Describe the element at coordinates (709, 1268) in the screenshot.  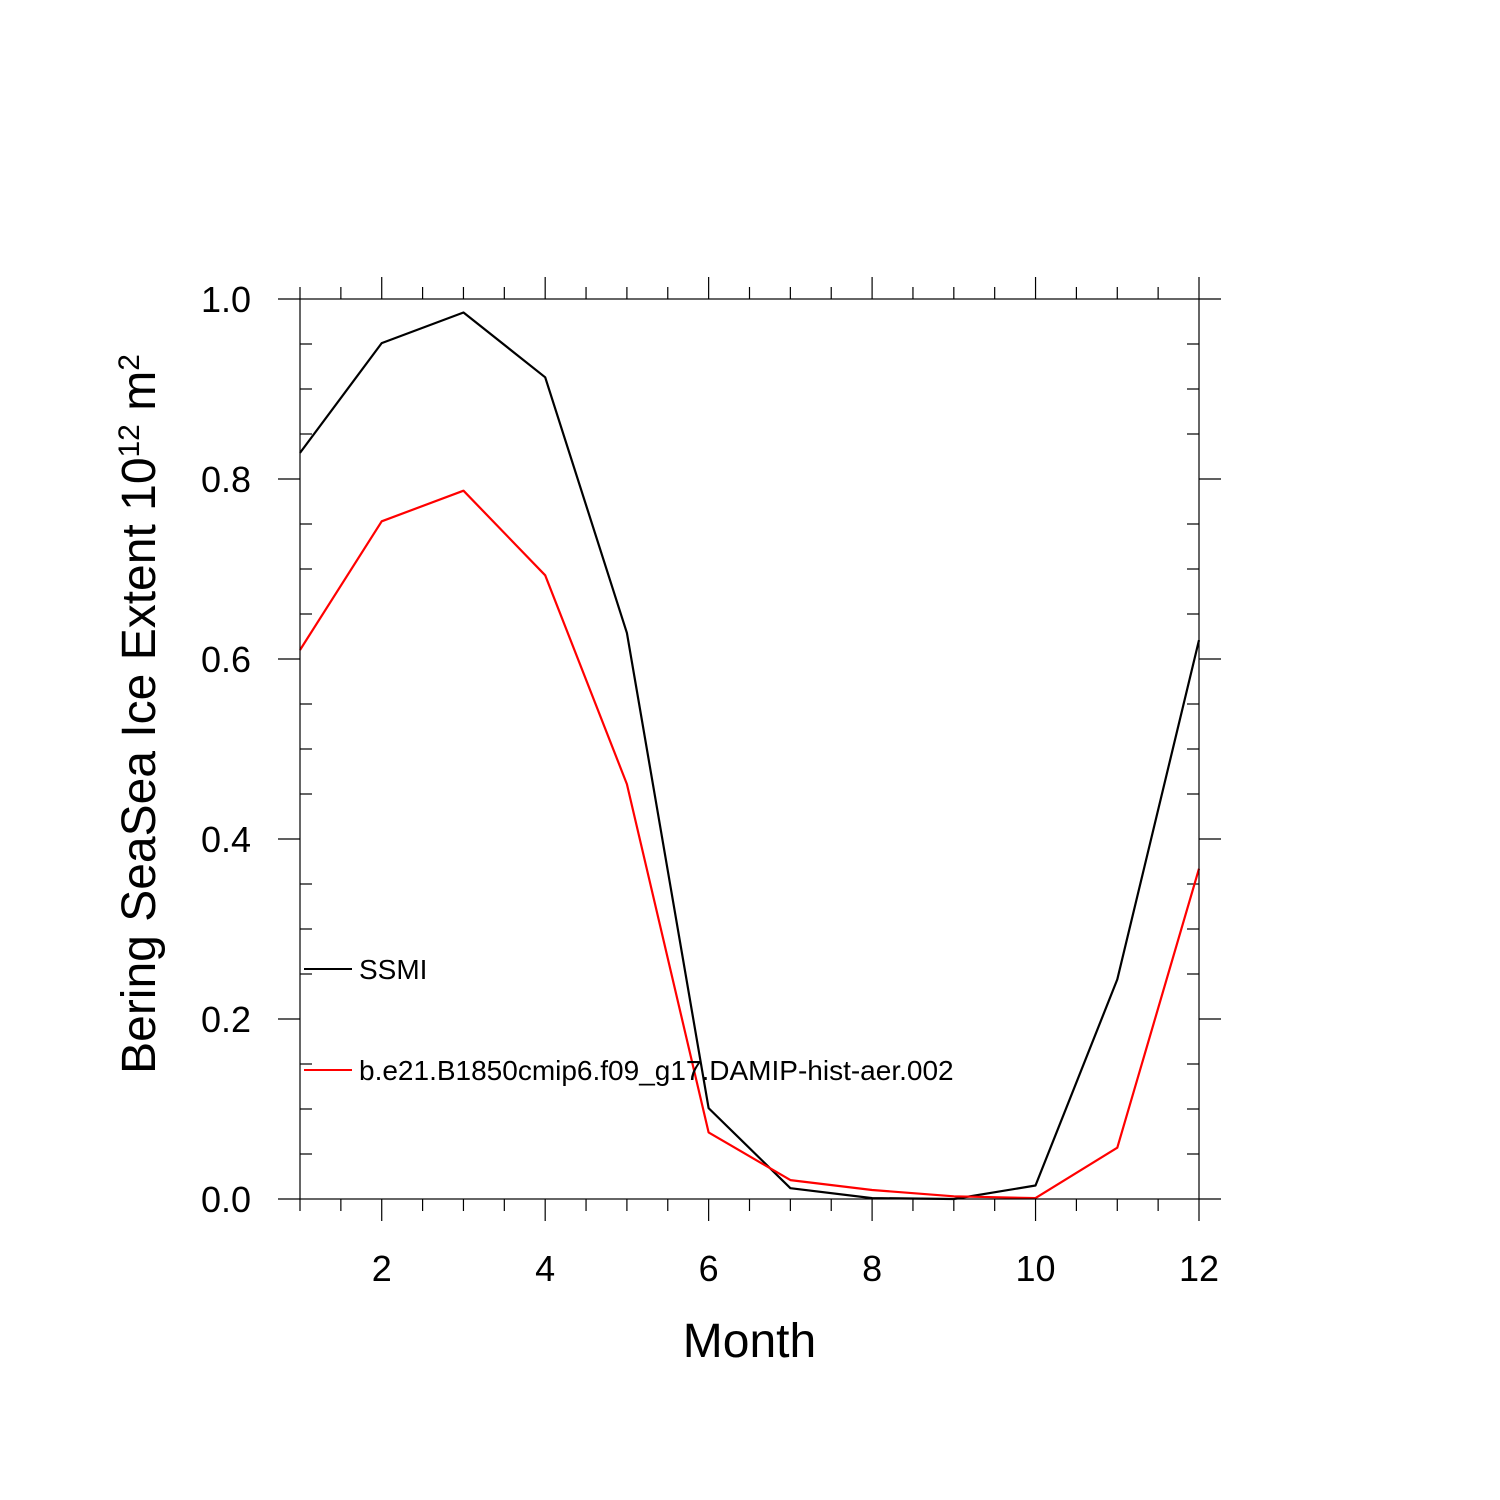
I see `x-tick-label: 6` at that location.